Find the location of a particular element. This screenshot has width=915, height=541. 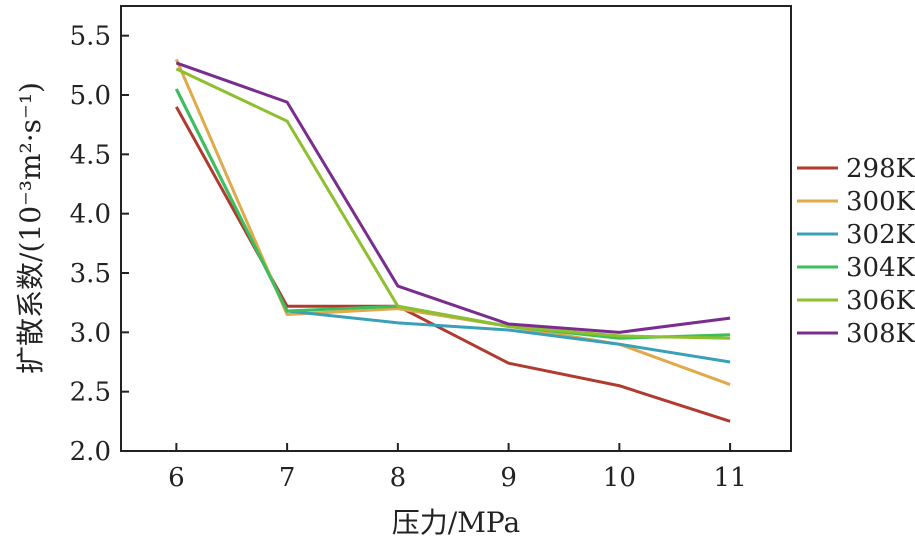

y-tick-label: 5.0 is located at coordinates (90, 96).